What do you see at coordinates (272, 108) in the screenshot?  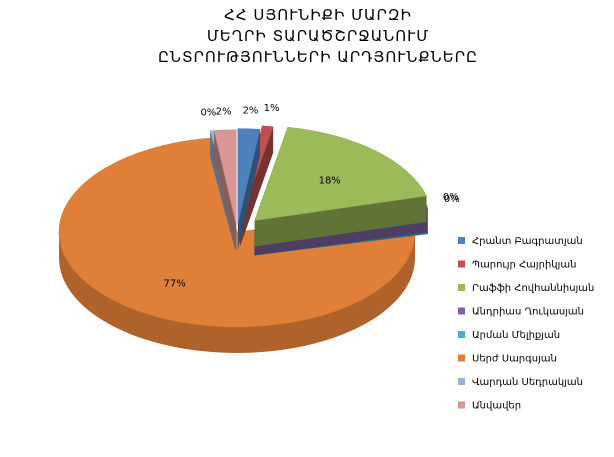 I see `slice-data-label: 1%` at bounding box center [272, 108].